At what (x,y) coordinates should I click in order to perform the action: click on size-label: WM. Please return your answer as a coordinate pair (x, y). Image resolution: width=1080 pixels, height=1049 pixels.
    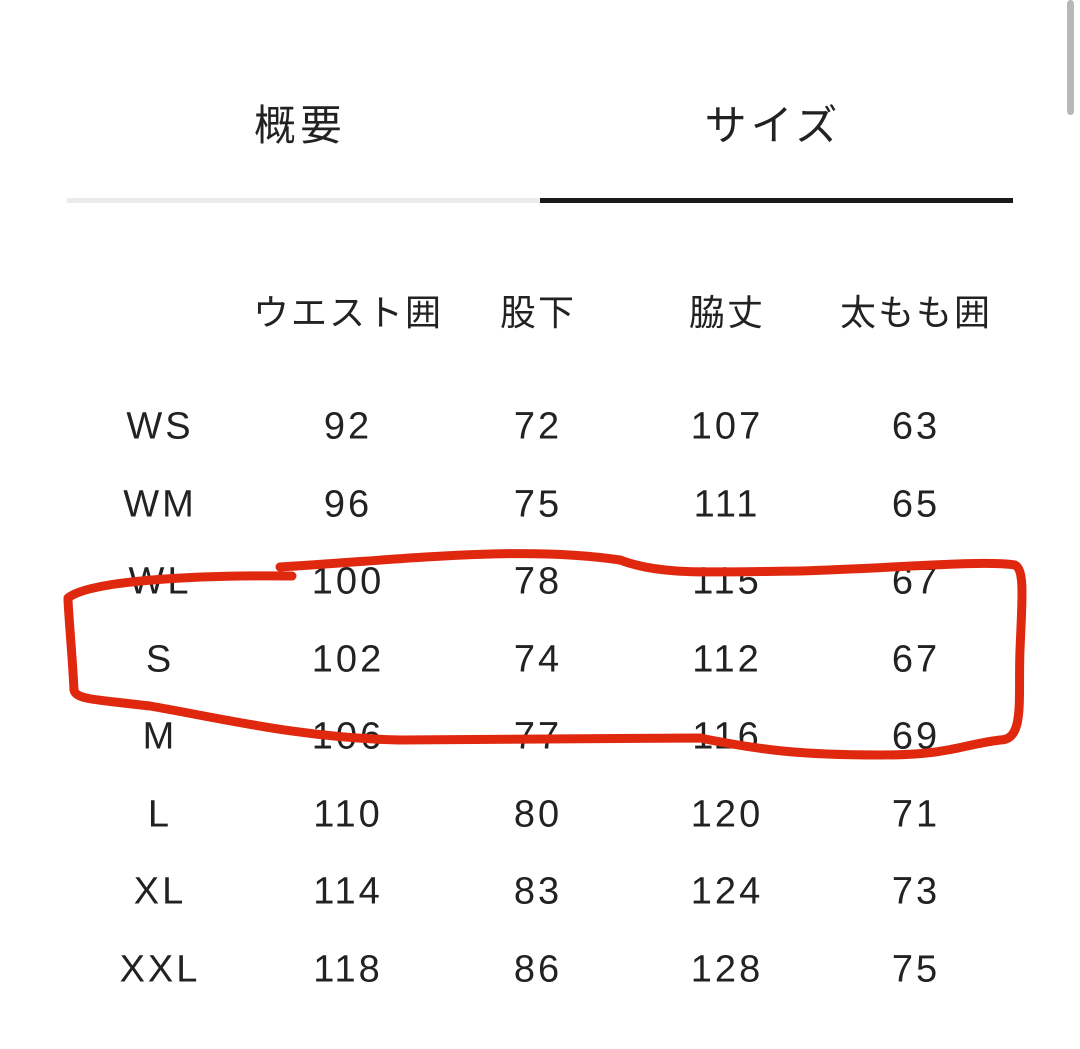
    Looking at the image, I should click on (160, 504).